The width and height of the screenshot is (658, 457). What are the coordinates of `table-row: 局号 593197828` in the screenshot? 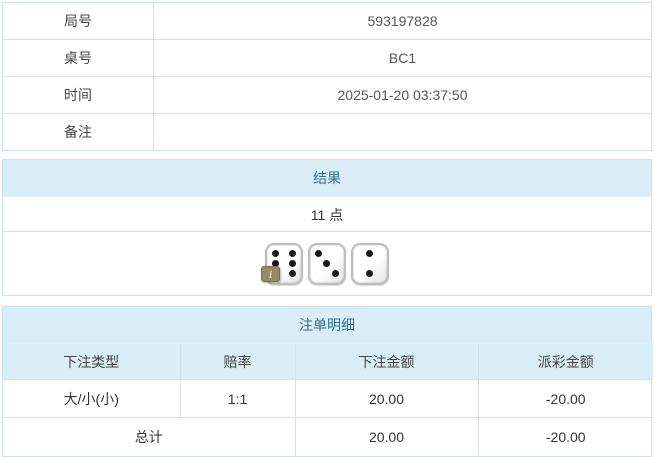 It's located at (327, 21).